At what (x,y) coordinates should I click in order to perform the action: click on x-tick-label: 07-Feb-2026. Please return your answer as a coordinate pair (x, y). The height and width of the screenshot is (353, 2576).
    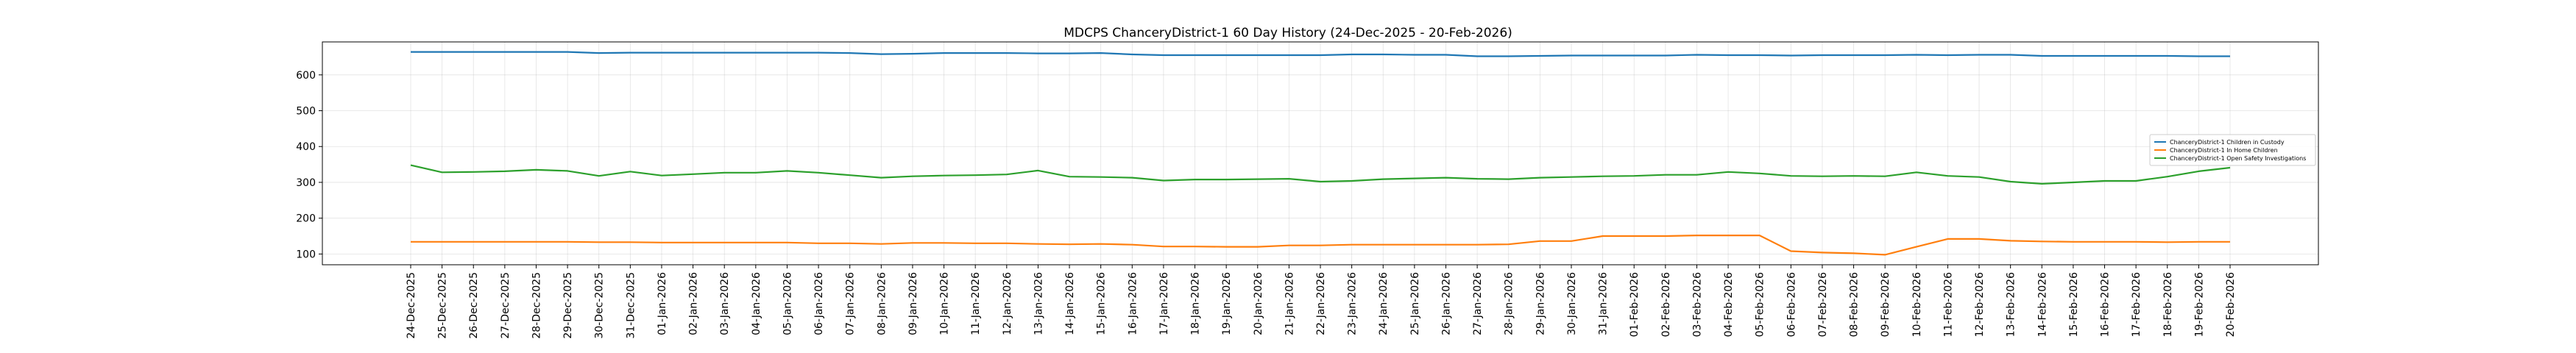
    Looking at the image, I should click on (1823, 304).